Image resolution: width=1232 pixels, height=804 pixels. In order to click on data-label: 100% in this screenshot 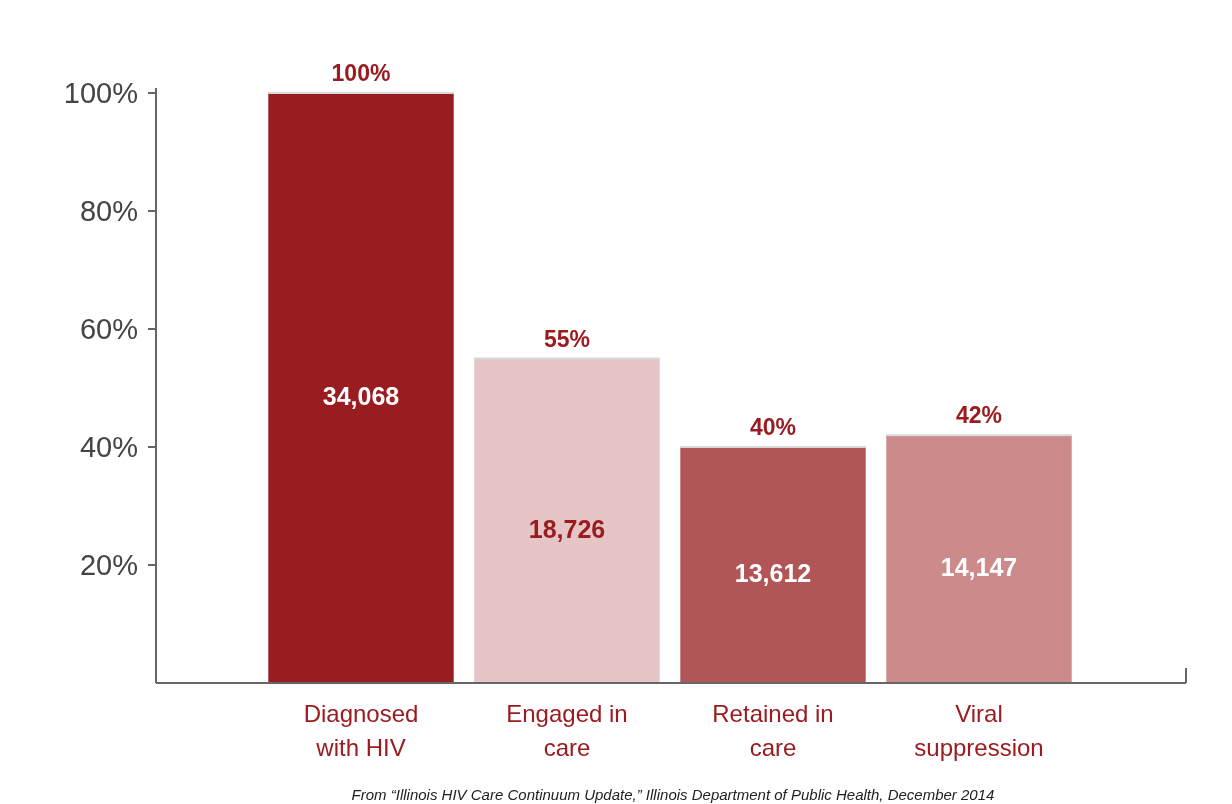, I will do `click(361, 73)`.